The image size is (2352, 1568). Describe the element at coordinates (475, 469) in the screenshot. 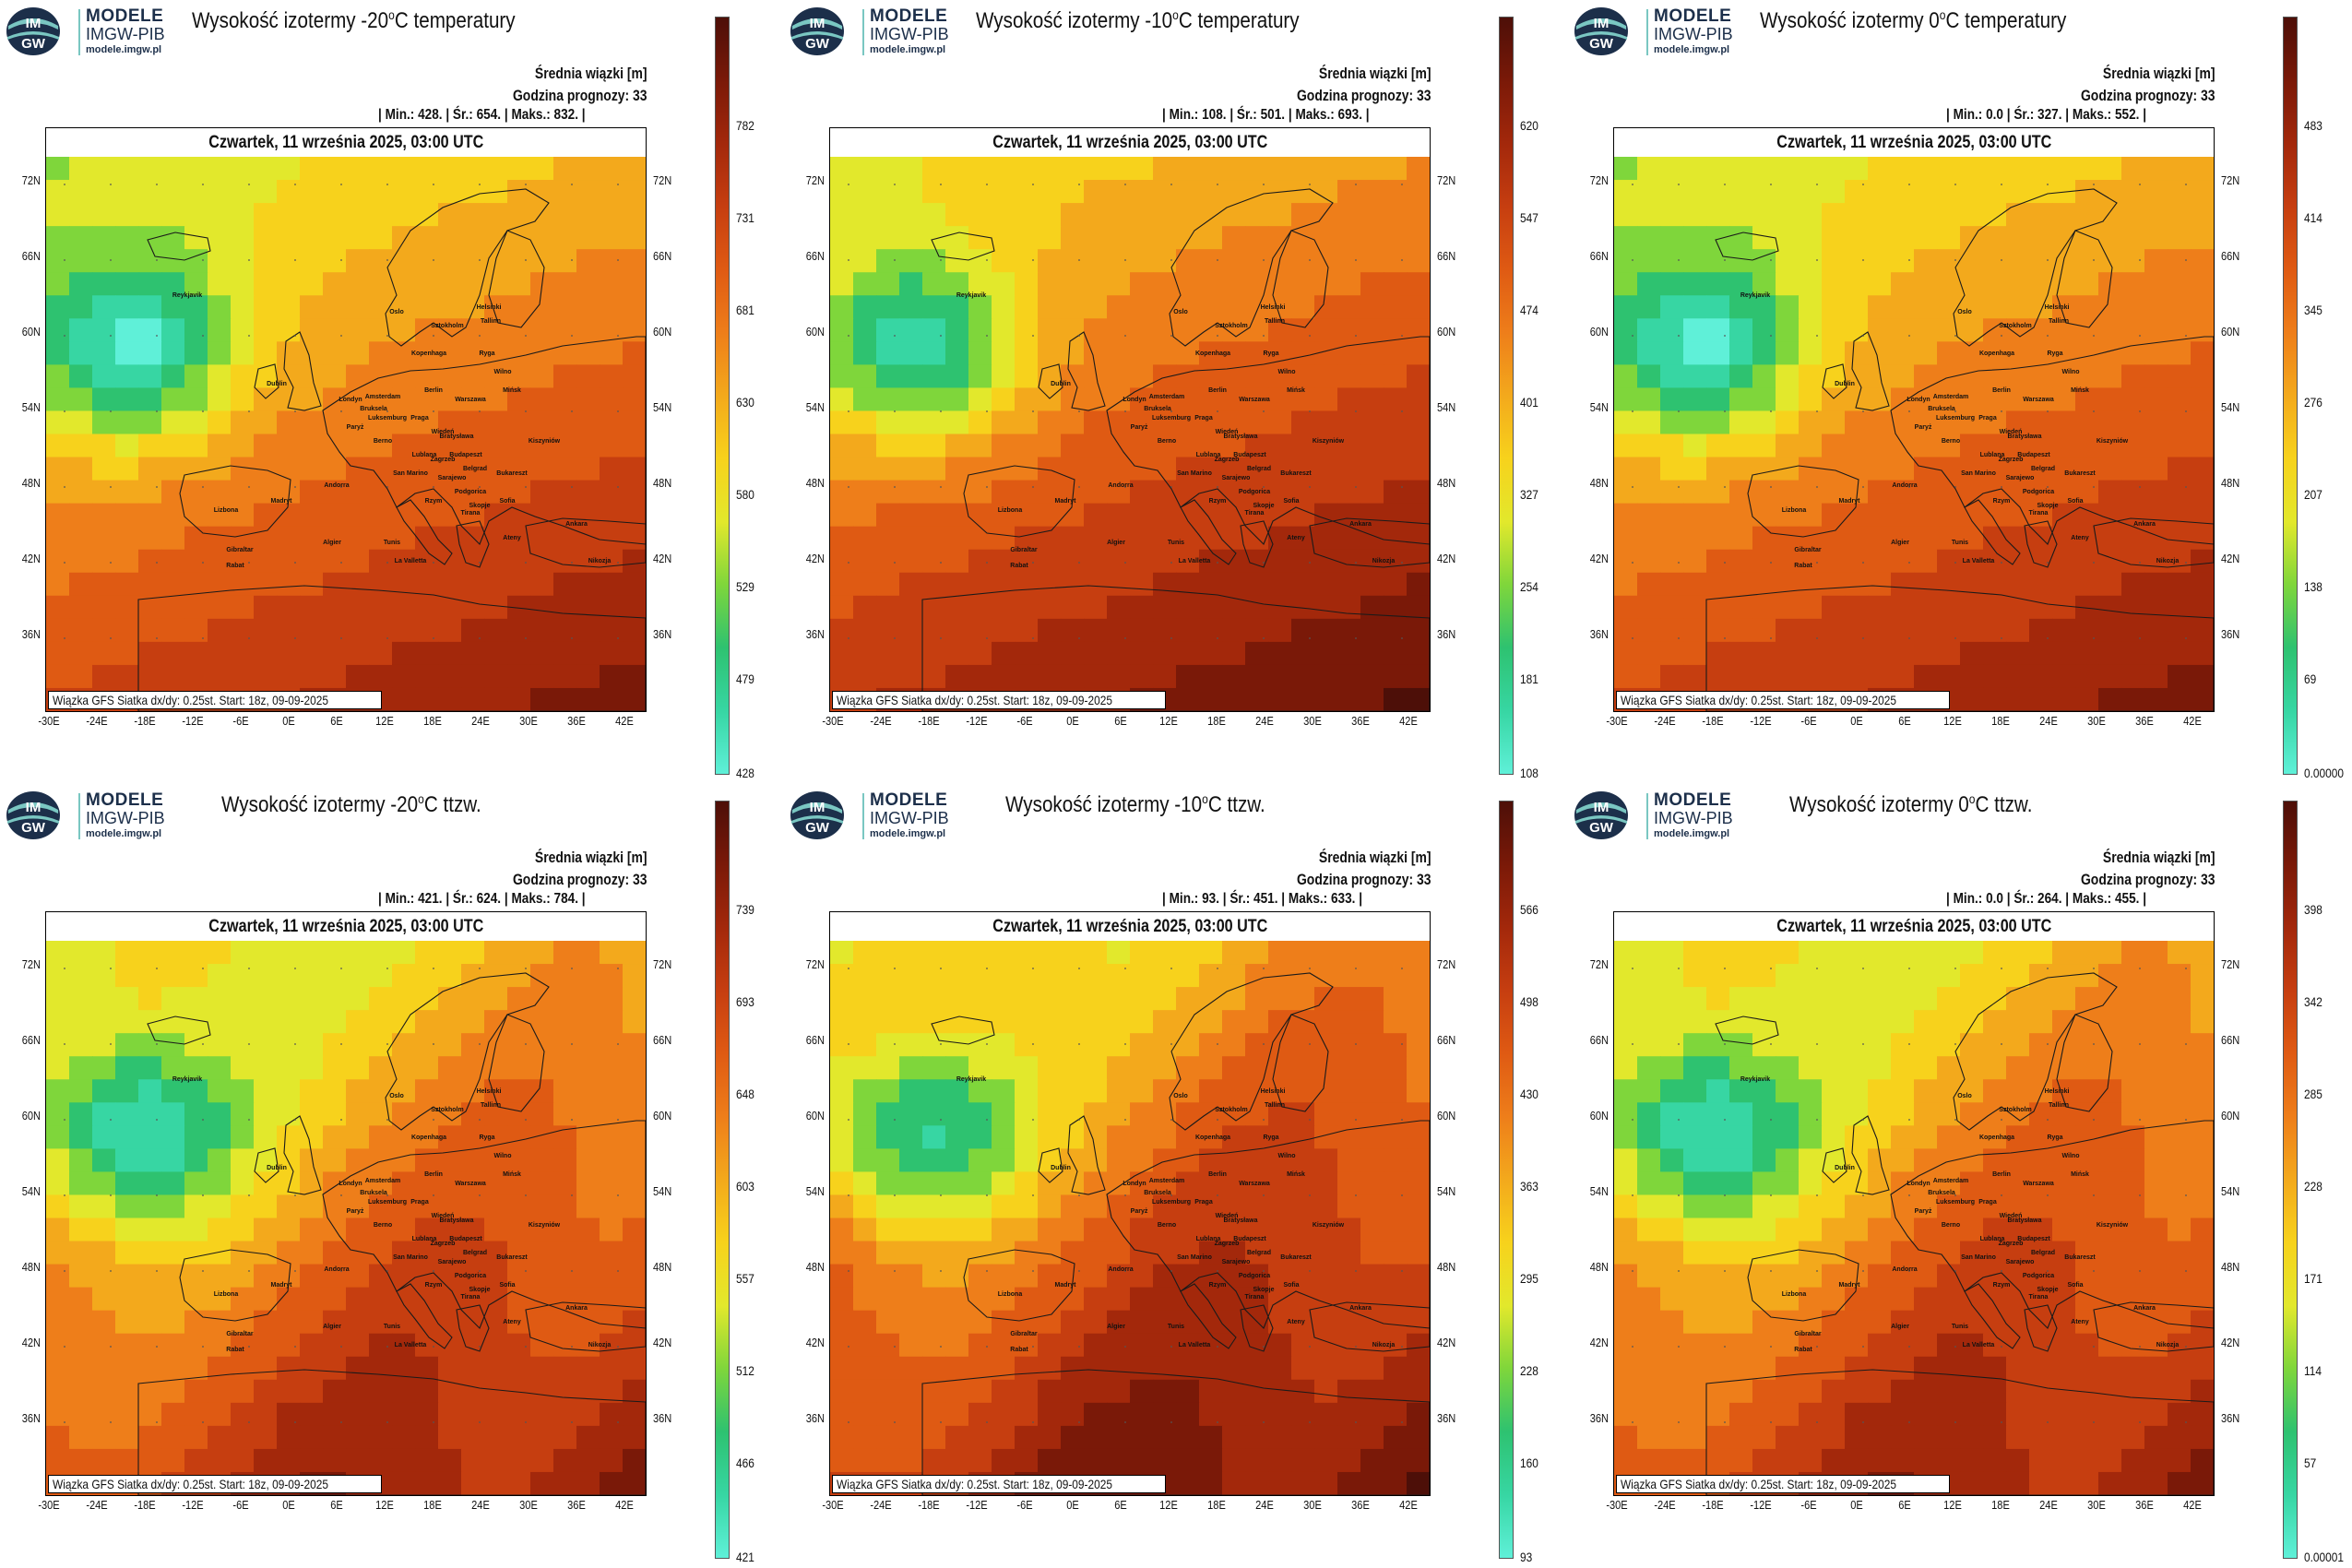

I see `city-label: Belgrad` at that location.